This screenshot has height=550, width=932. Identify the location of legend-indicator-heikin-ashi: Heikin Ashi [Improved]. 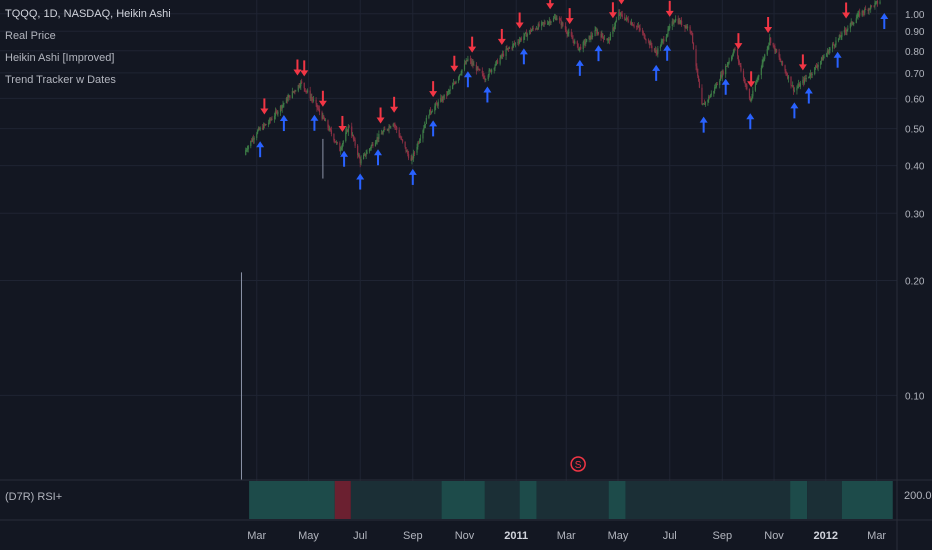
(60, 58).